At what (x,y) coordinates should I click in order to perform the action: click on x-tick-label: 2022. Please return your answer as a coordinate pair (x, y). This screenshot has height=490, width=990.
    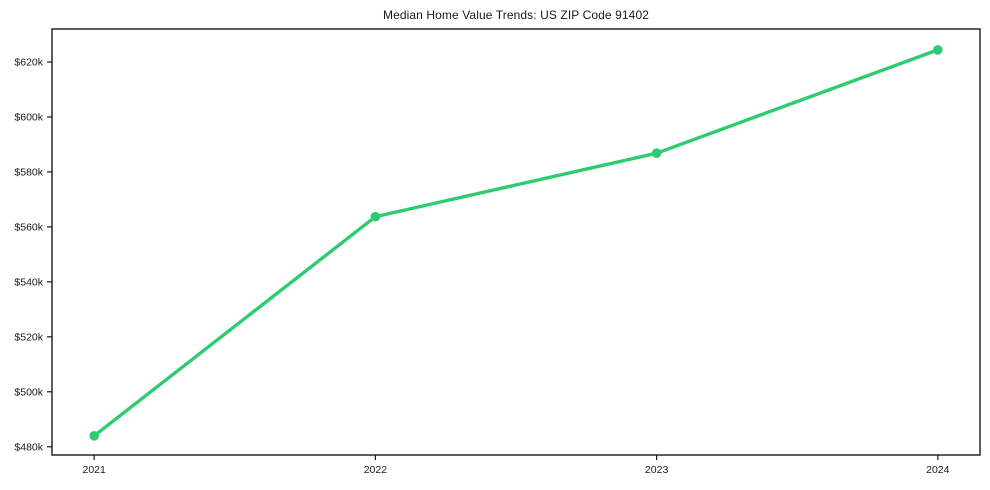
    Looking at the image, I should click on (376, 470).